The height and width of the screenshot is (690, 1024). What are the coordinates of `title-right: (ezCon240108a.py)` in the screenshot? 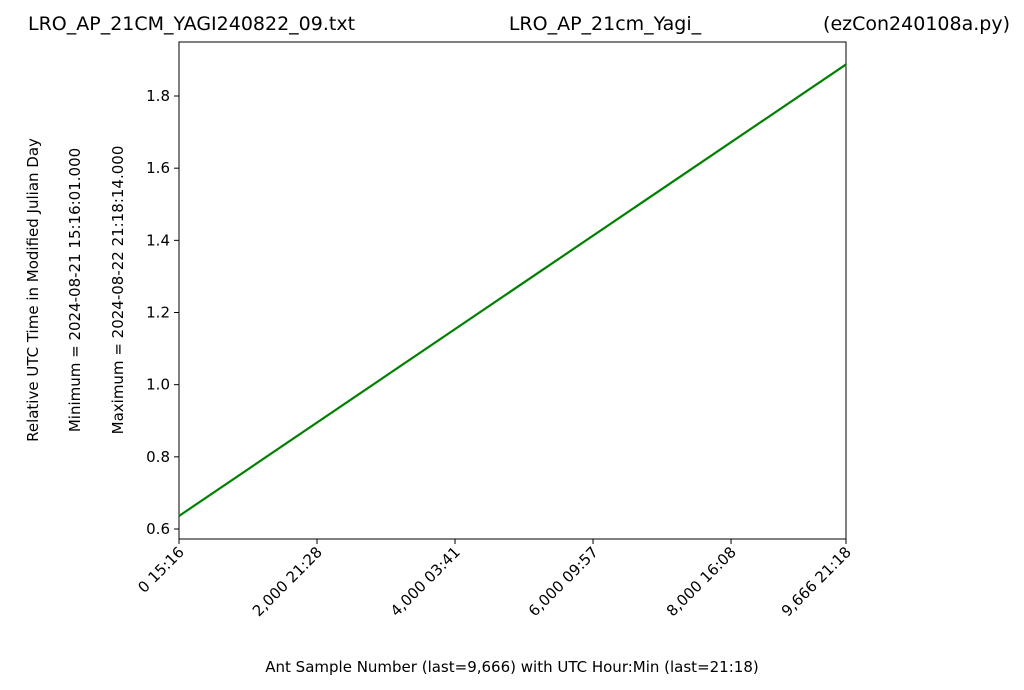 It's located at (916, 24).